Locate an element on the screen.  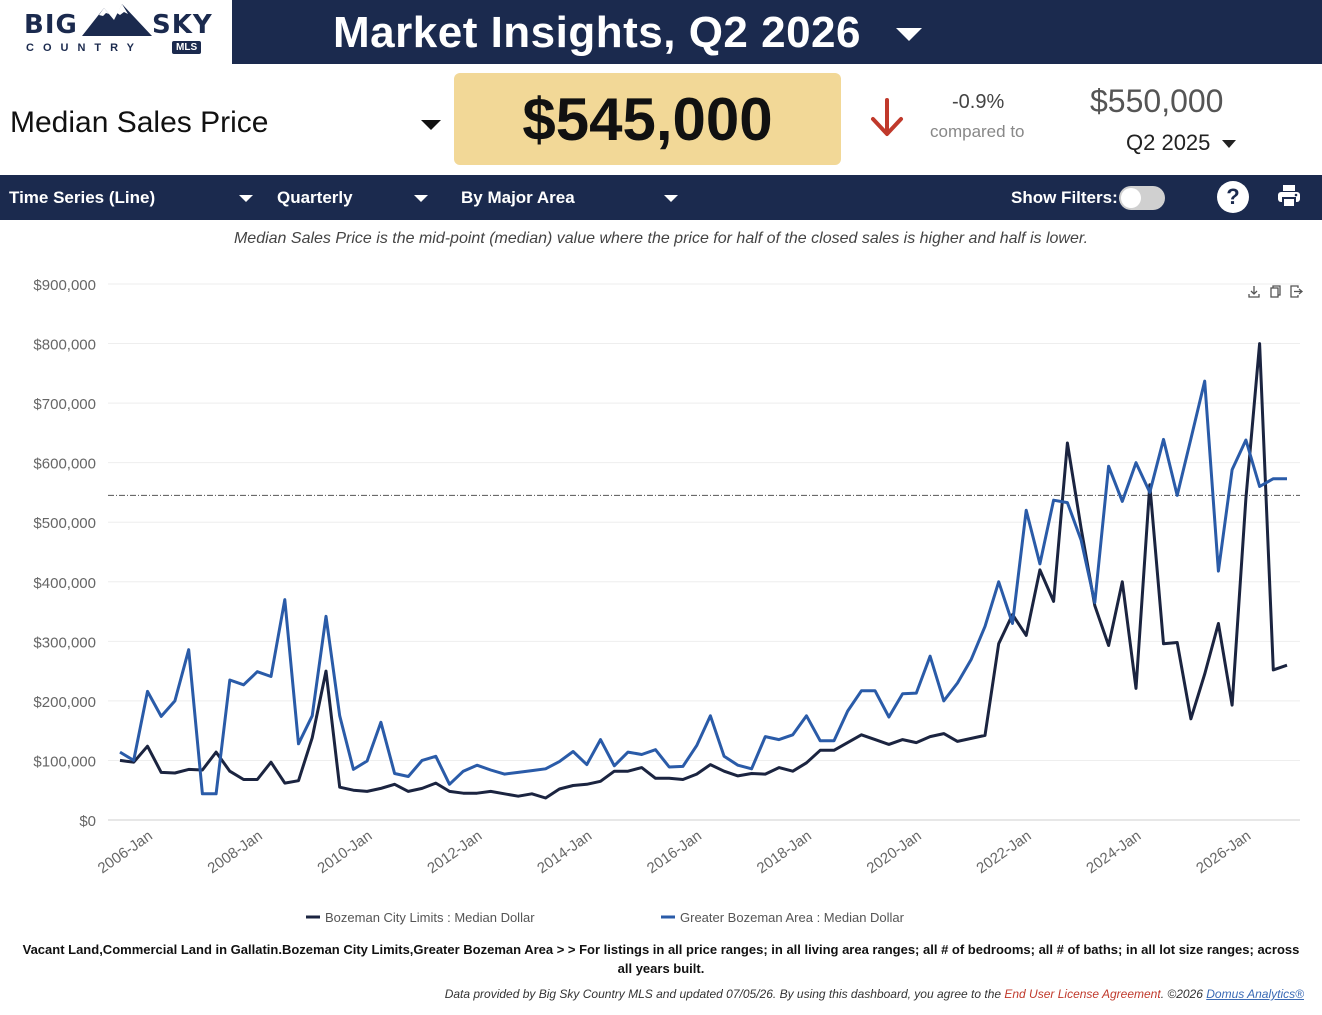
copyright-text: . ©2026 is located at coordinates (1183, 994).